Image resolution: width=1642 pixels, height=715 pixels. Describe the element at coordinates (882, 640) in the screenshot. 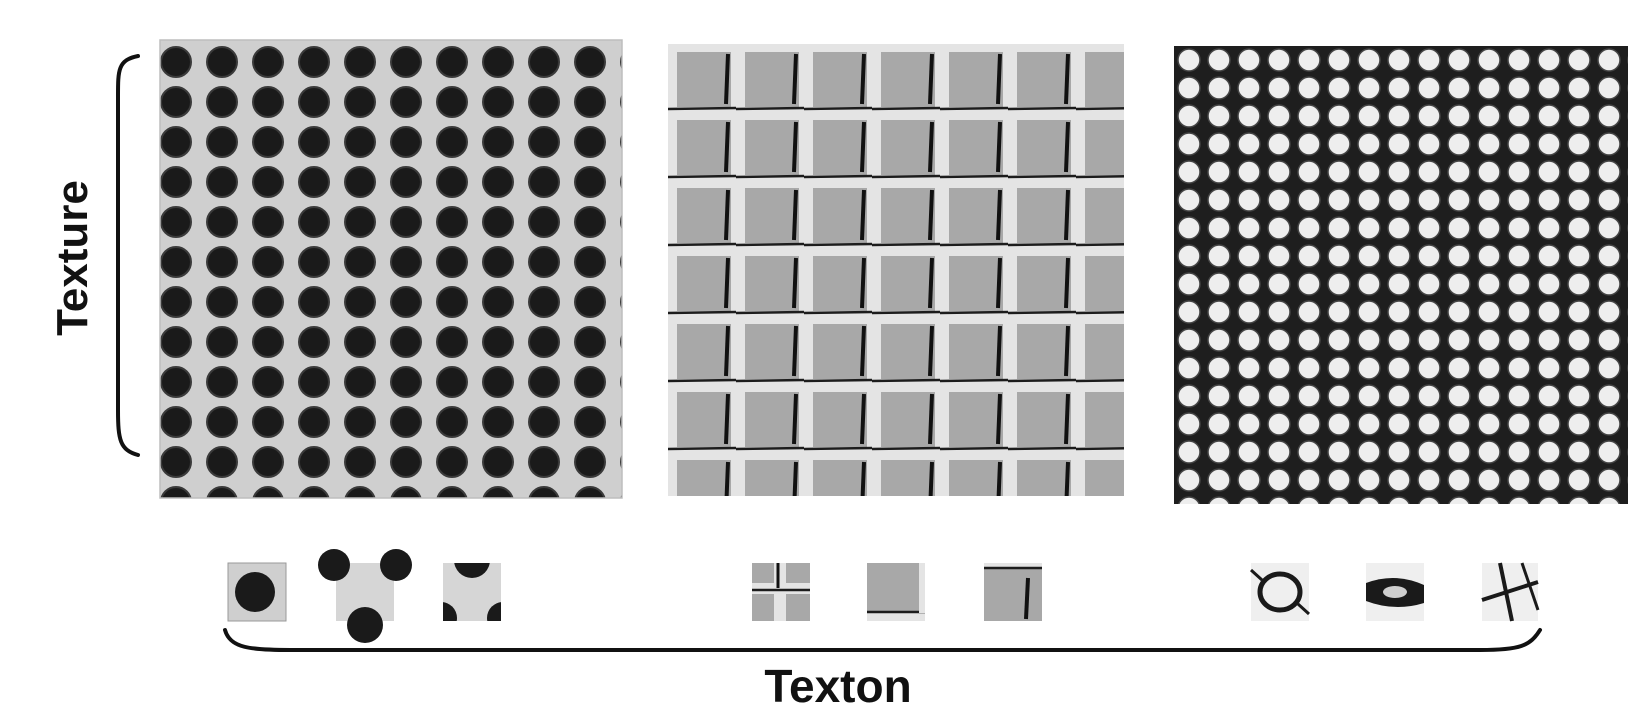

I see `texton-brace` at that location.